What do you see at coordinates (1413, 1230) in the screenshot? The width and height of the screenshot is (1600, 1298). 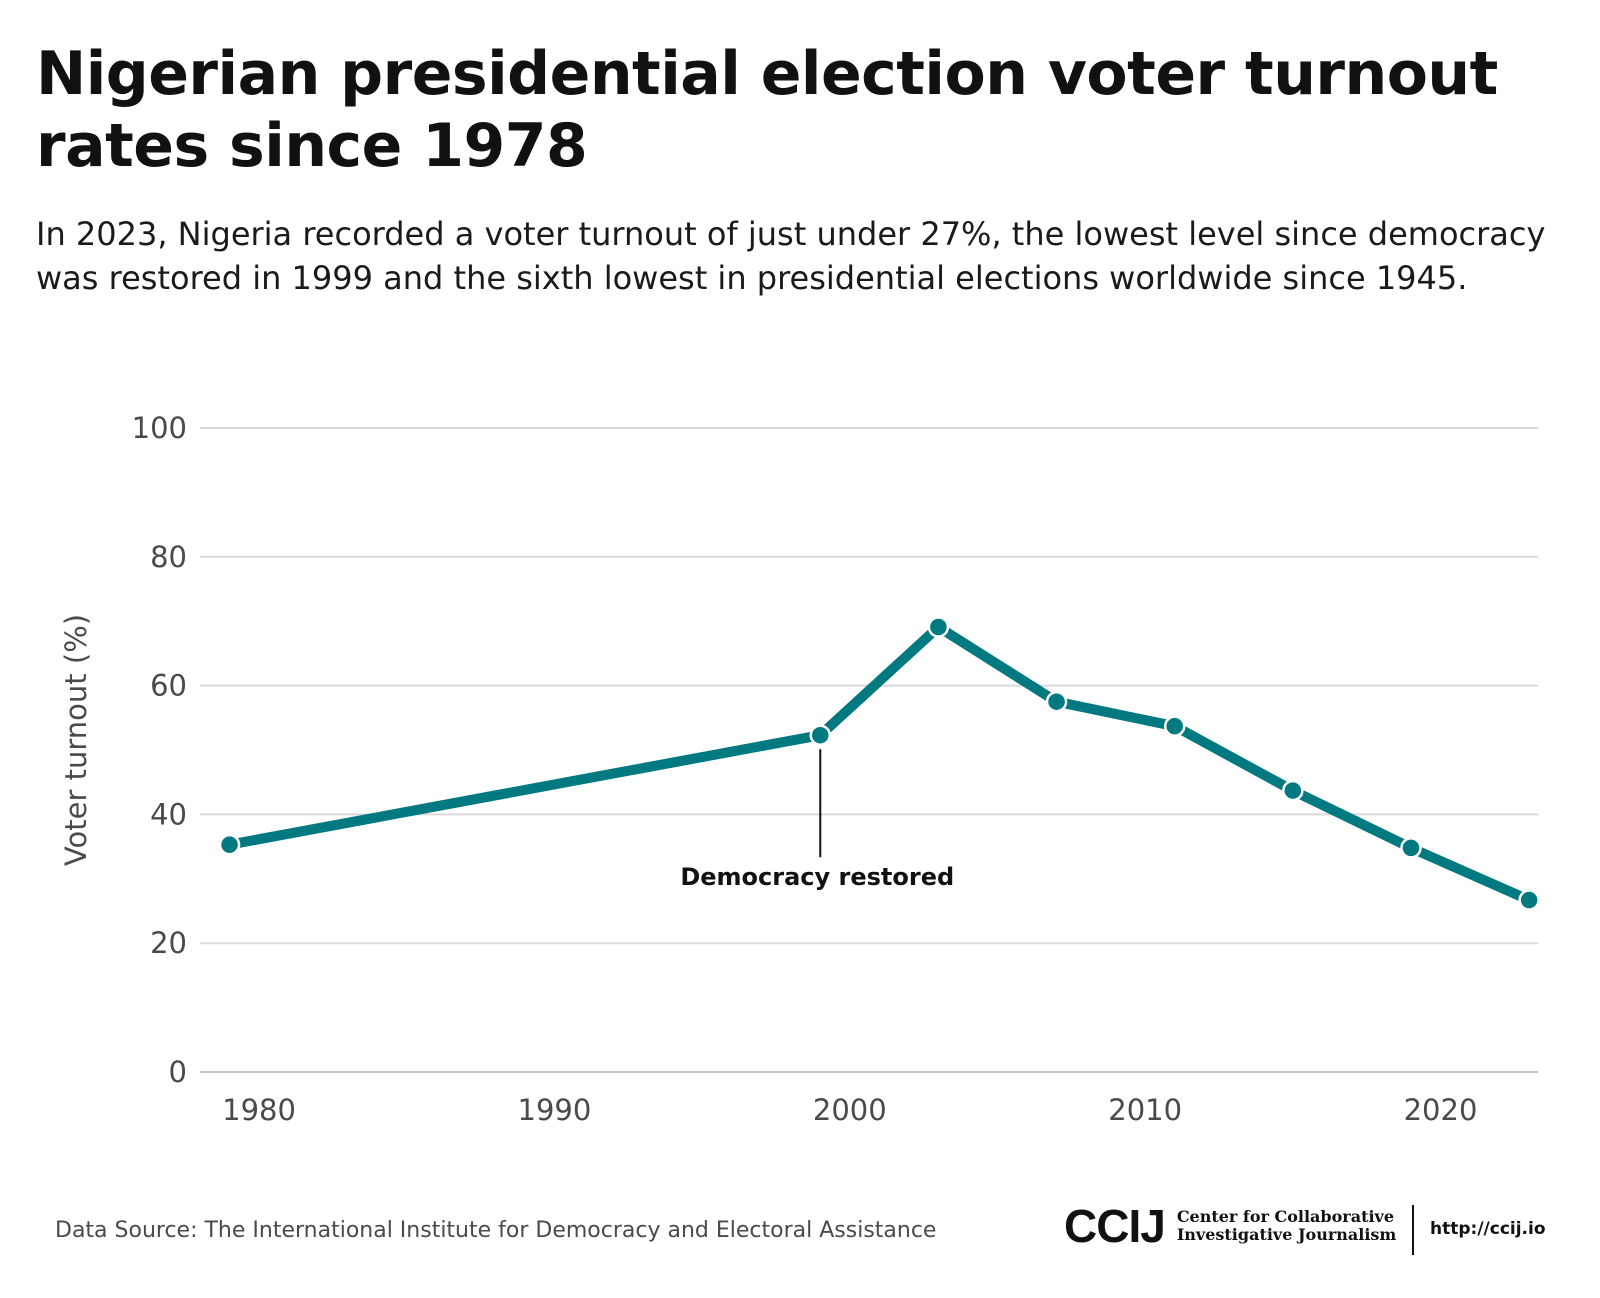 I see `footer-divider` at bounding box center [1413, 1230].